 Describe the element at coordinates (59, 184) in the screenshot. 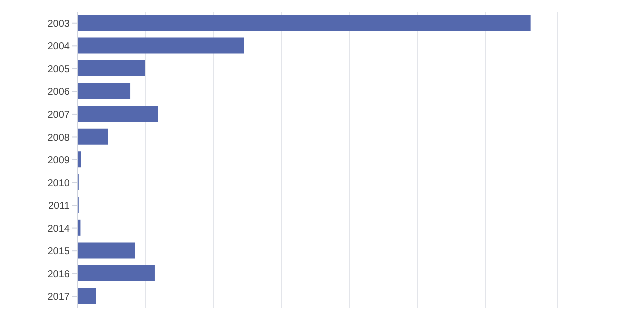

I see `y-tick-label: 2010` at that location.